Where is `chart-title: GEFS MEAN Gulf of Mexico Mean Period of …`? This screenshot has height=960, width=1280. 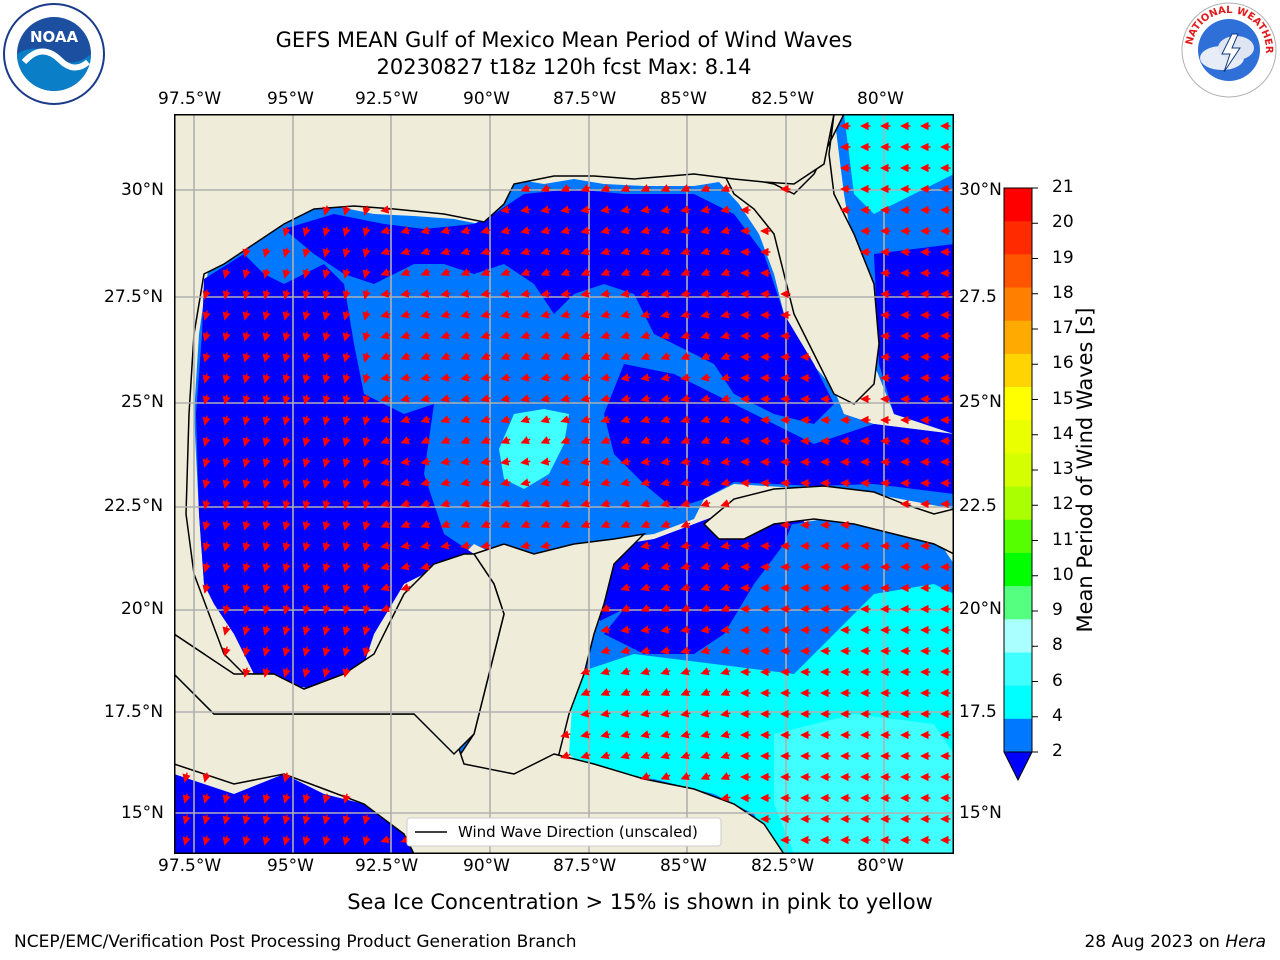
chart-title: GEFS MEAN Gulf of Mexico Mean Period of … is located at coordinates (564, 40).